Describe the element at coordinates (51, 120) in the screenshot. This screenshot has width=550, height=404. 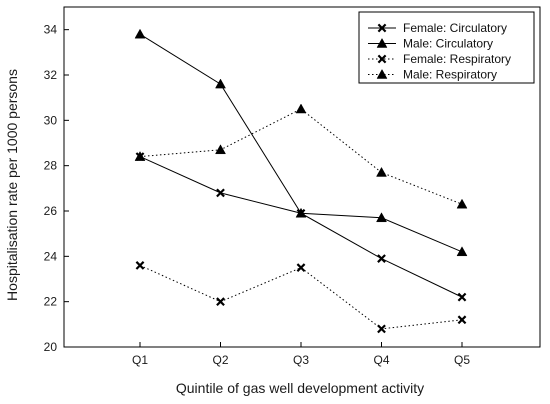
I see `y-tick-label: 30` at that location.